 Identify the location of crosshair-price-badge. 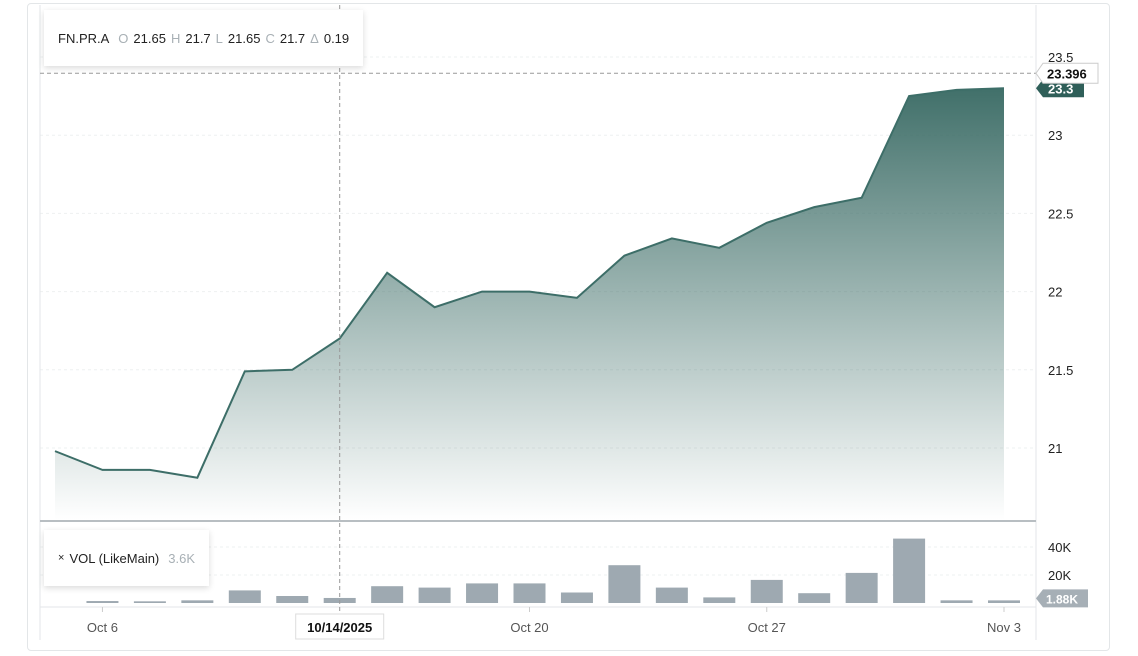
(1067, 73).